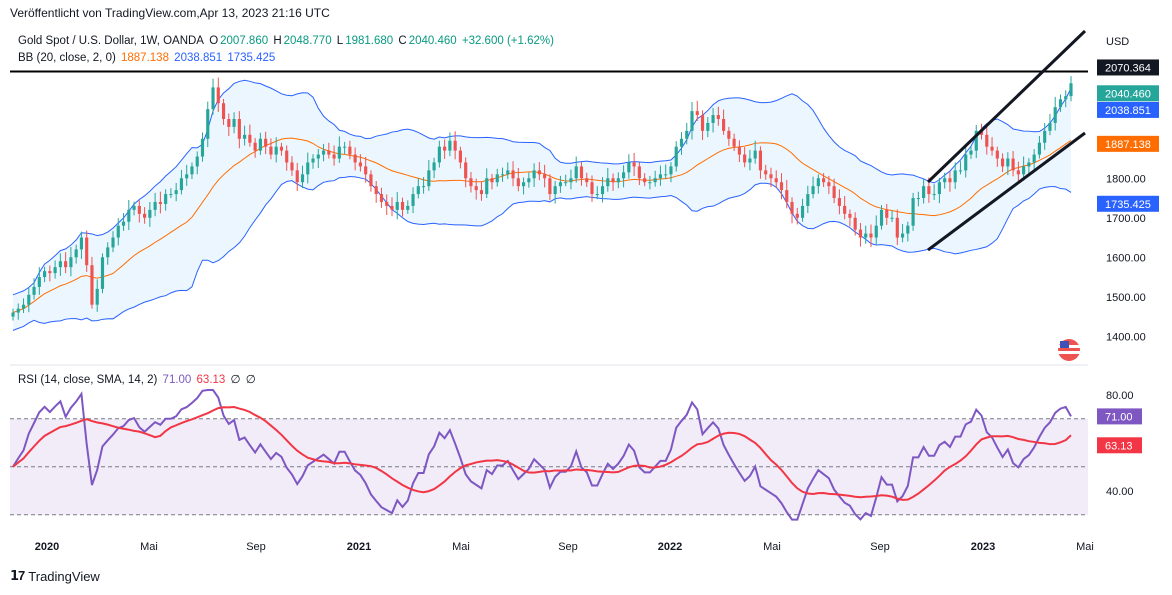 The height and width of the screenshot is (595, 1172). I want to click on footer: 𝟭7 TradingView, so click(55, 576).